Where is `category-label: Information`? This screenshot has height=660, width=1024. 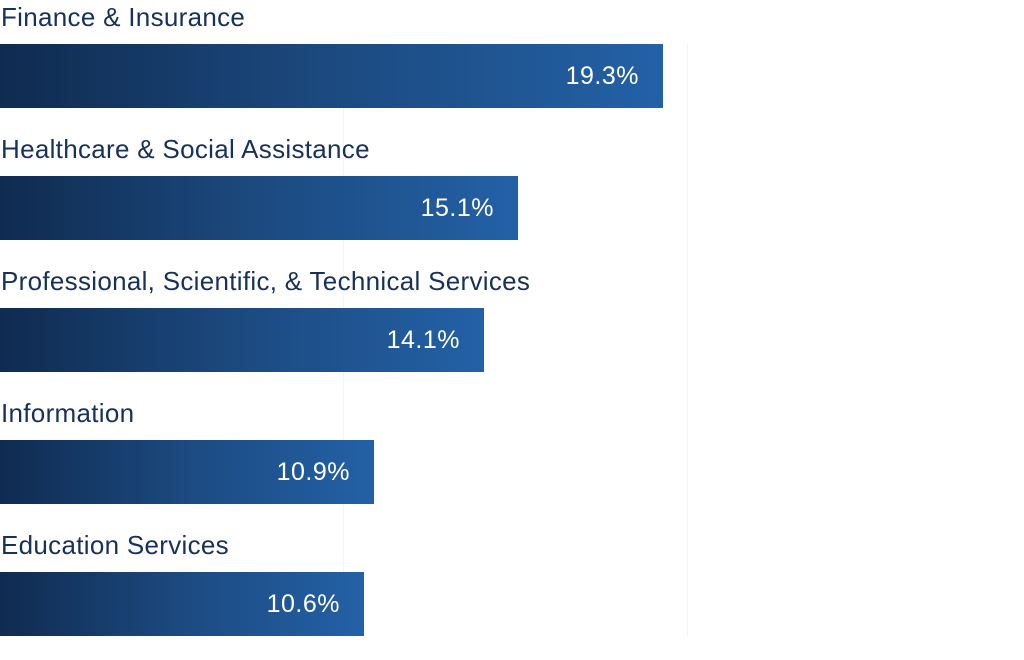
category-label: Information is located at coordinates (68, 413).